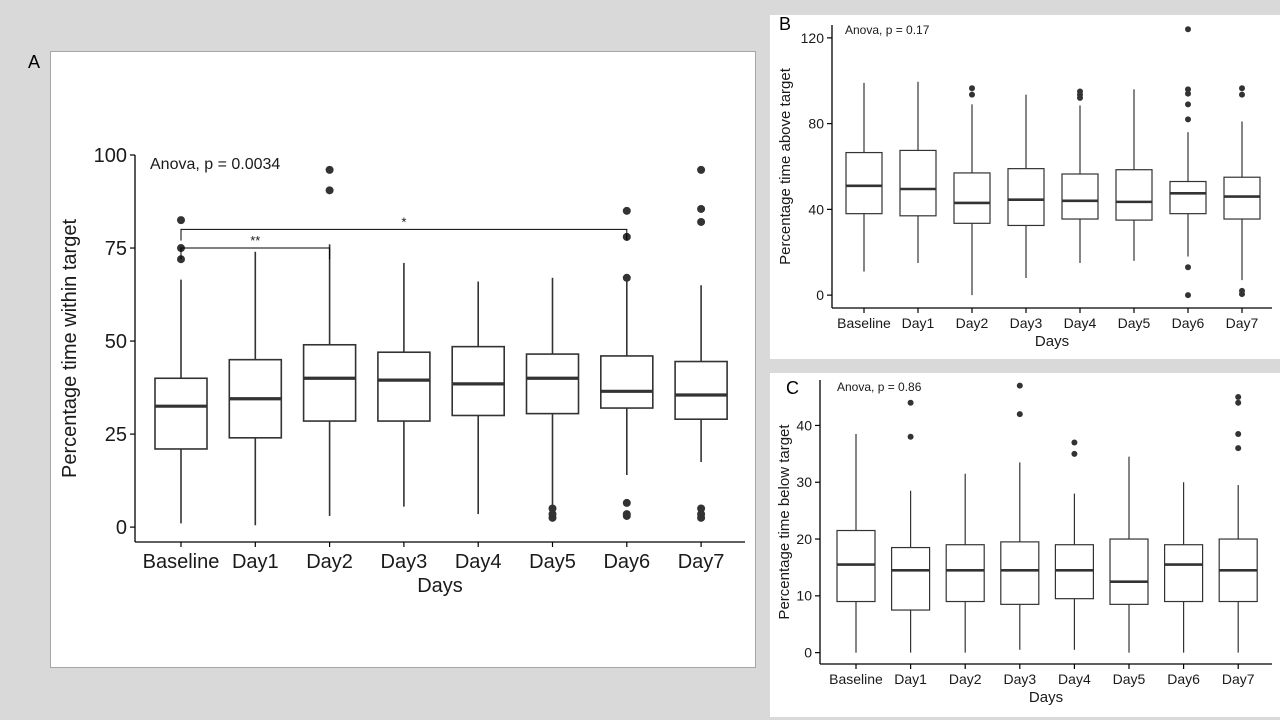 The width and height of the screenshot is (1280, 720). I want to click on anova-annotation: Anova, p = 0.17, so click(887, 30).